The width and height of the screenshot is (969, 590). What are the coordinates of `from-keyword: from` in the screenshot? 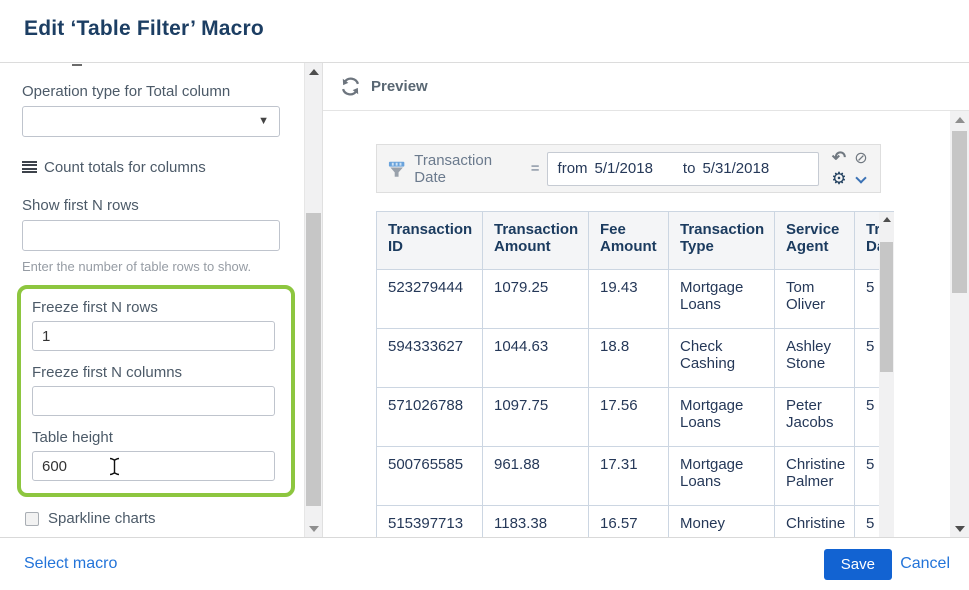 It's located at (572, 168).